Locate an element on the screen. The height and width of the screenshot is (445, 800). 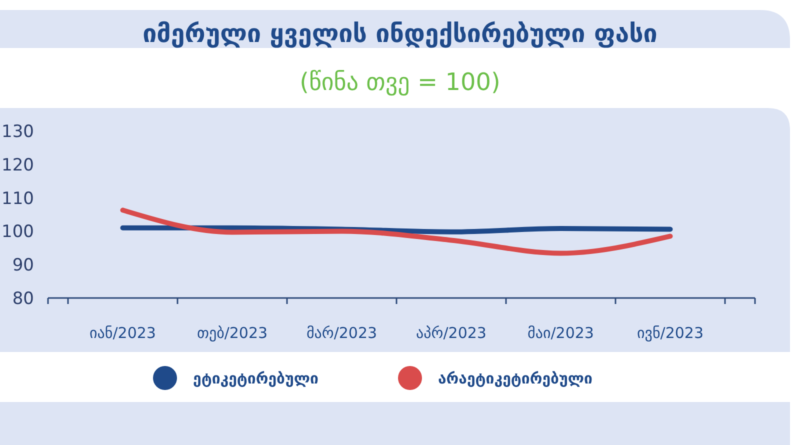
y-tick-label: 110 is located at coordinates (18, 198).